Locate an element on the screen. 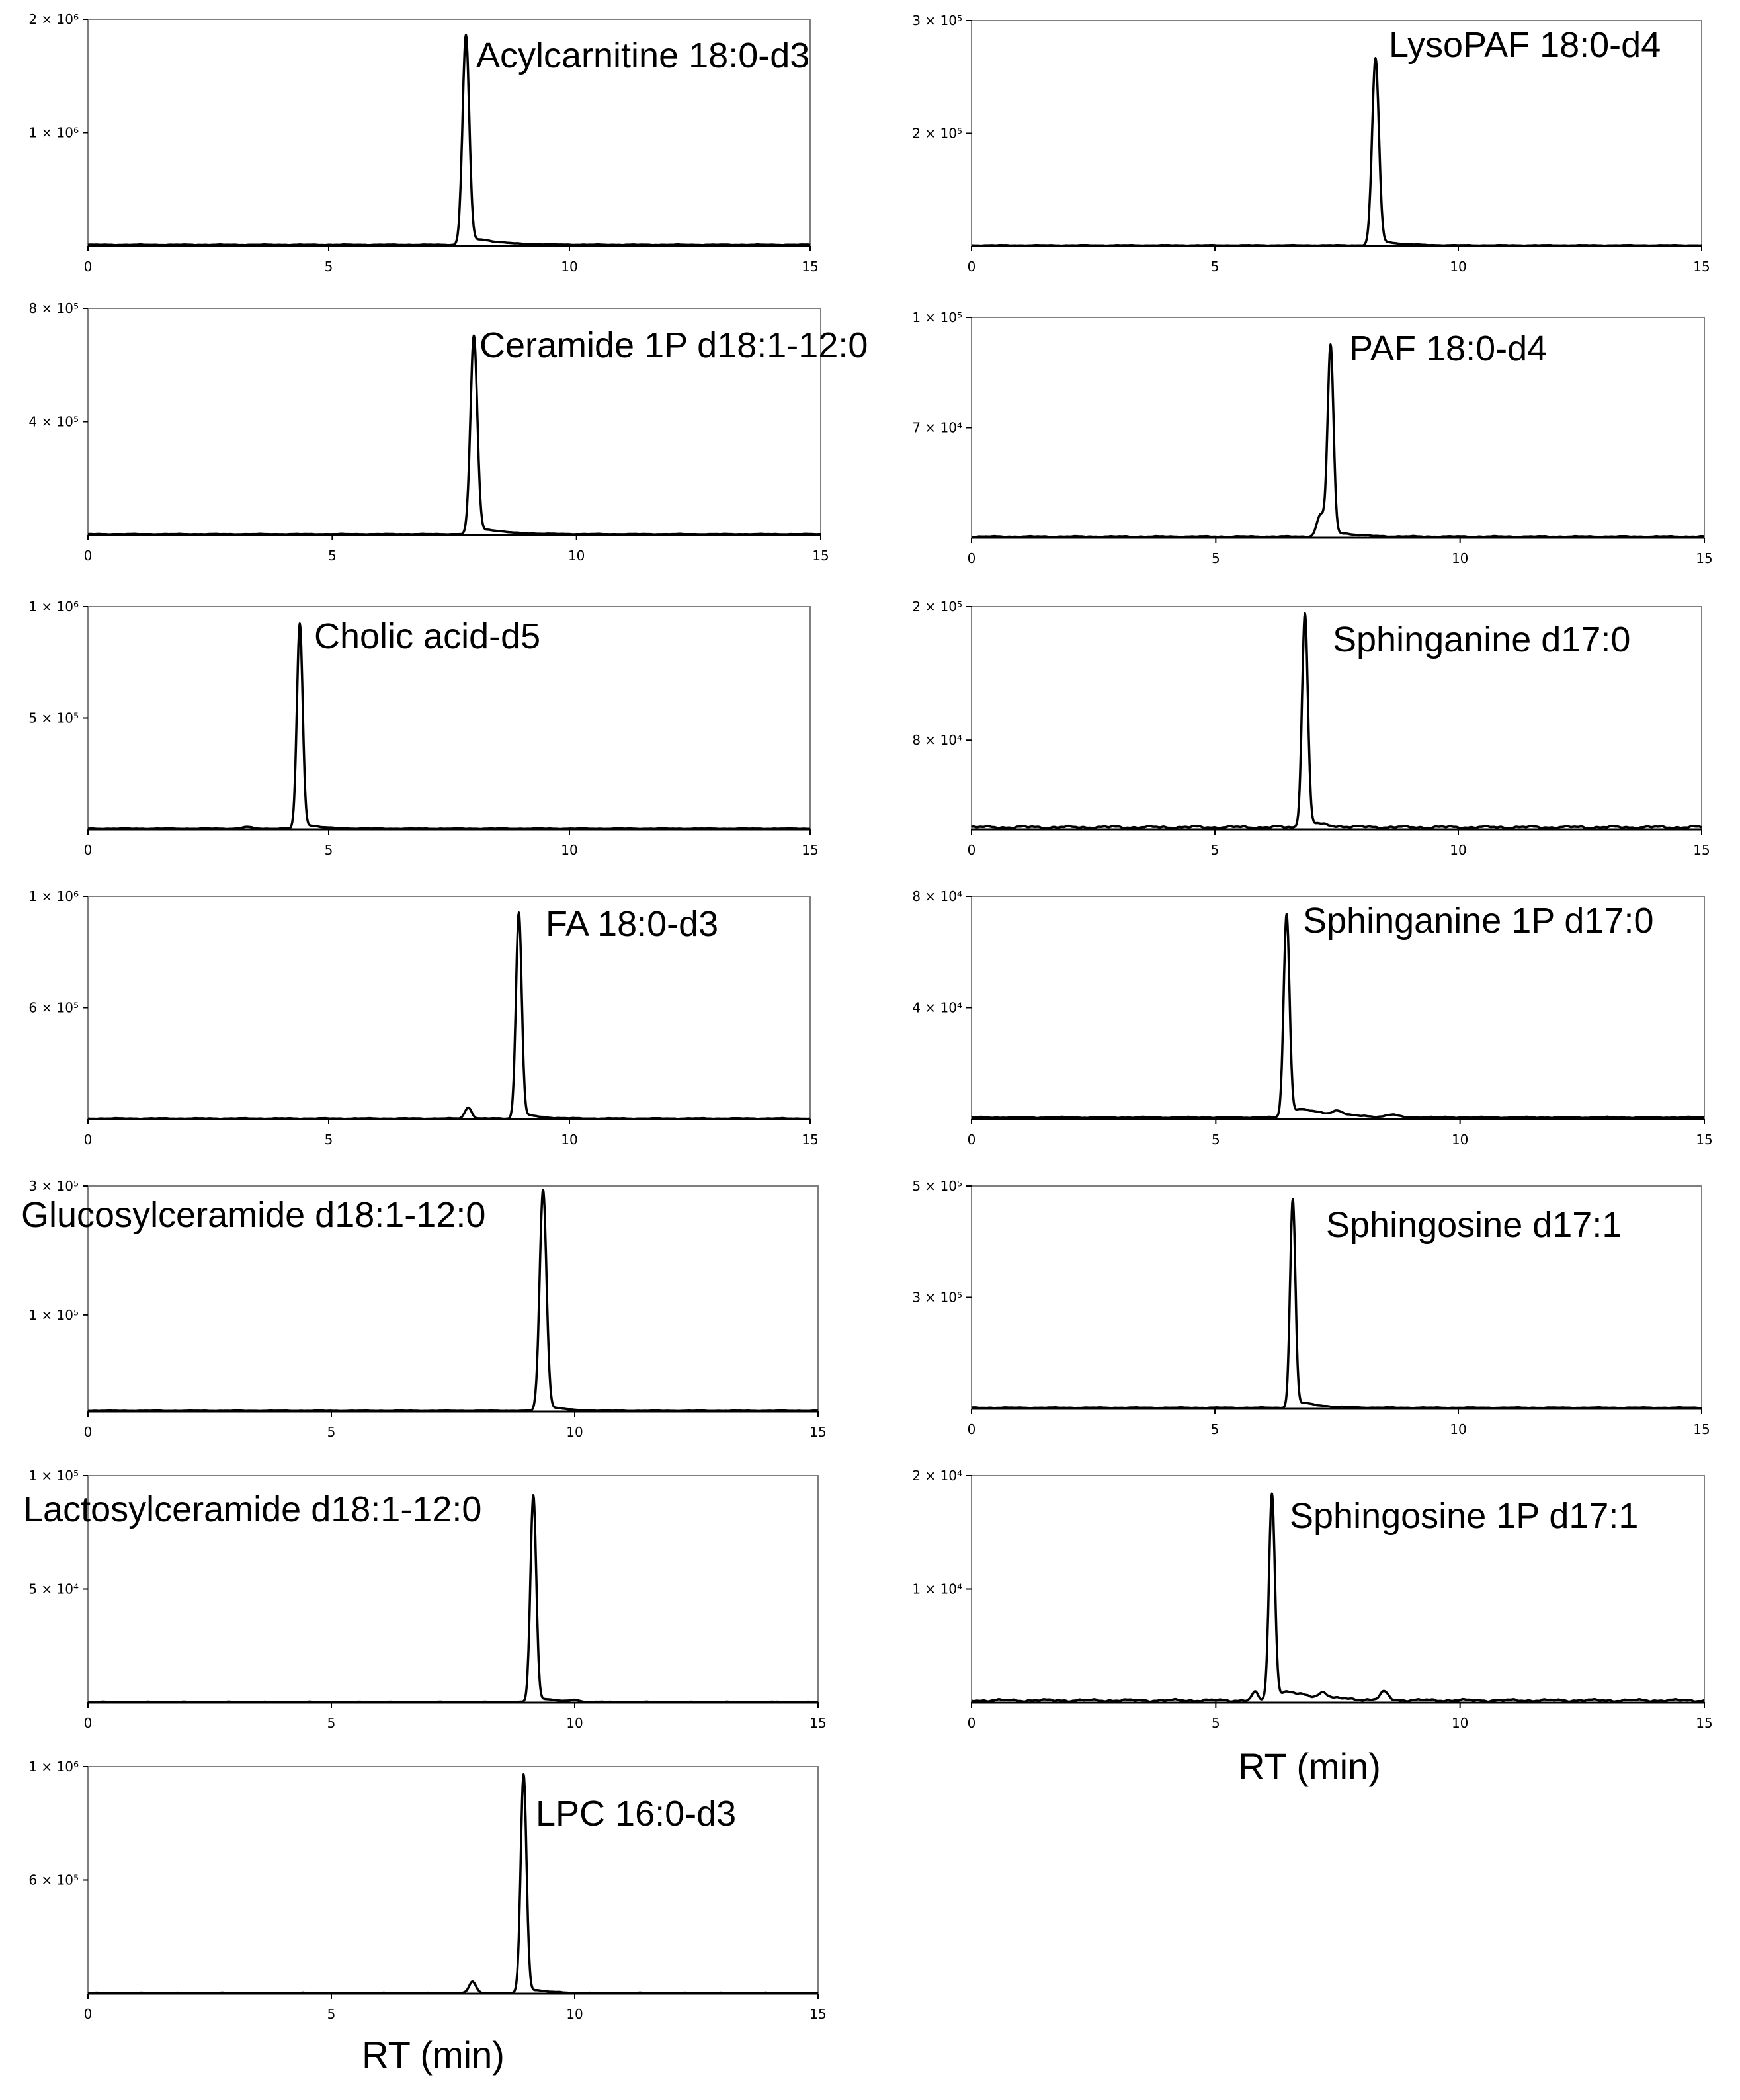 Image resolution: width=1740 pixels, height=2100 pixels. y-tick-label: 2 × 10⁶ is located at coordinates (53, 19).